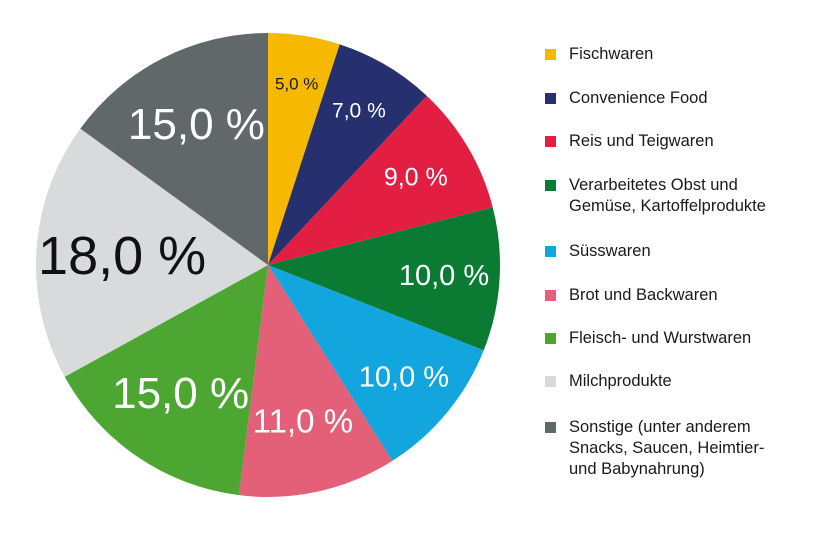 The width and height of the screenshot is (830, 534). What do you see at coordinates (620, 381) in the screenshot?
I see `legend-label: Milchprodukte` at bounding box center [620, 381].